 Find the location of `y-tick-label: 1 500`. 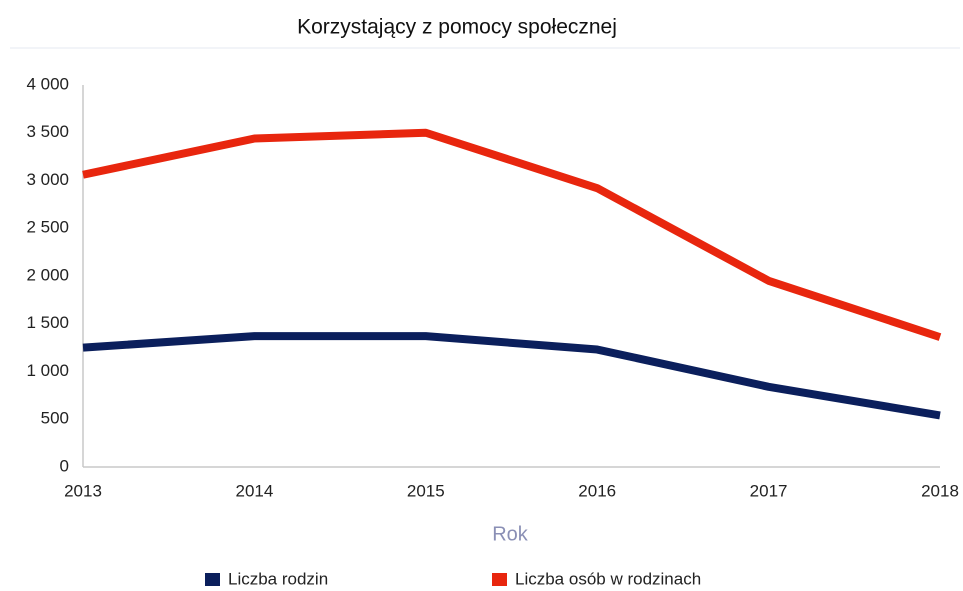

y-tick-label: 1 500 is located at coordinates (47, 322).